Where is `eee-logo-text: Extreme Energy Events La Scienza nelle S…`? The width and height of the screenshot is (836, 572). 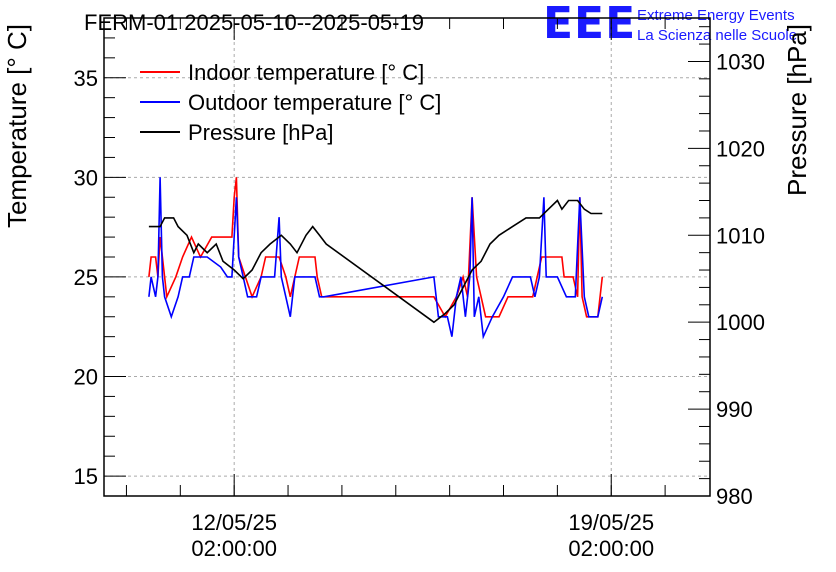
eee-logo-text: Extreme Energy Events La Scienza nelle S… is located at coordinates (717, 26).